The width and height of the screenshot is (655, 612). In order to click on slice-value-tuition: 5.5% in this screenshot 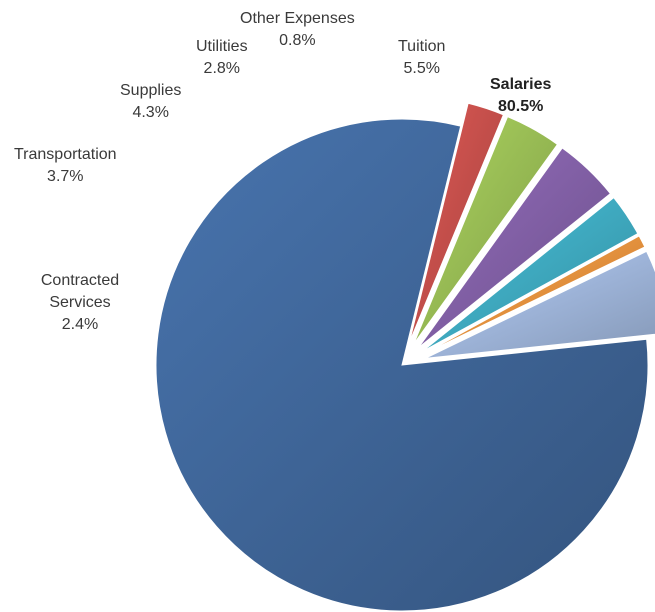, I will do `click(421, 68)`.